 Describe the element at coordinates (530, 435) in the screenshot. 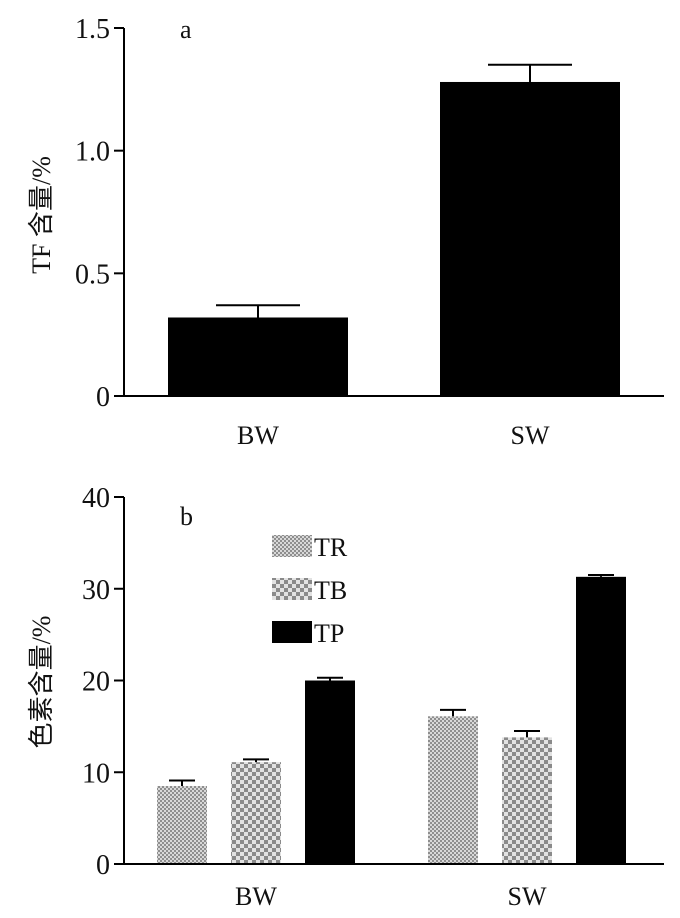

I see `panel-a-category-label: SW` at that location.